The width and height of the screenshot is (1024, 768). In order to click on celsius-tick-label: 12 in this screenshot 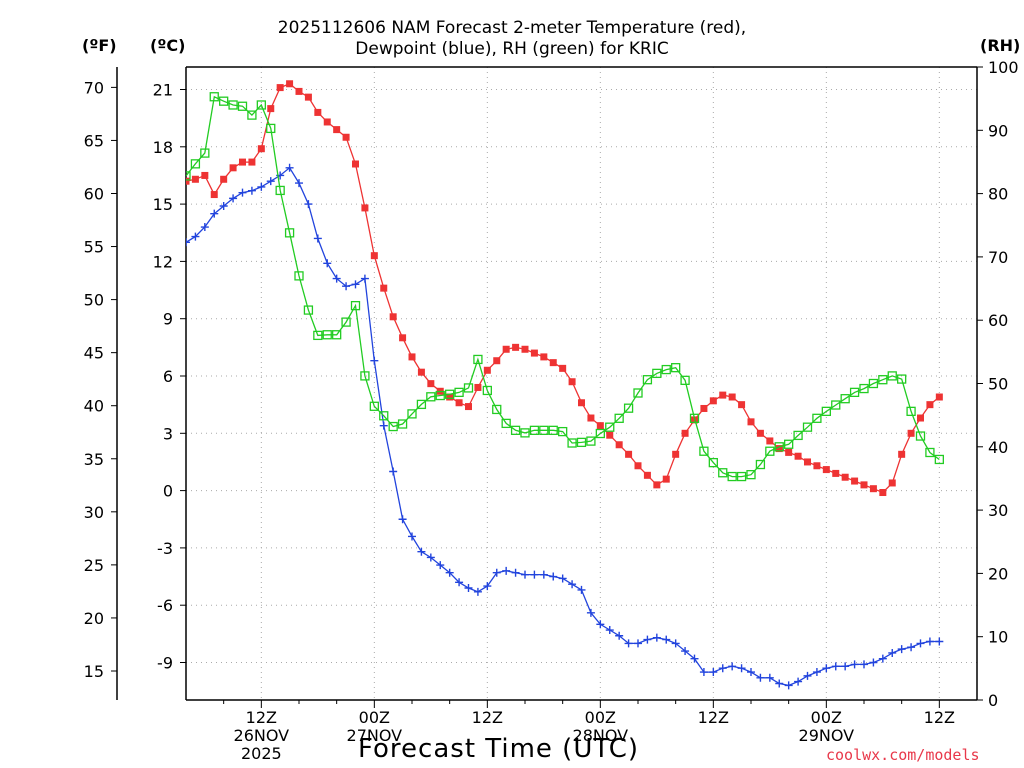, I will do `click(163, 261)`.